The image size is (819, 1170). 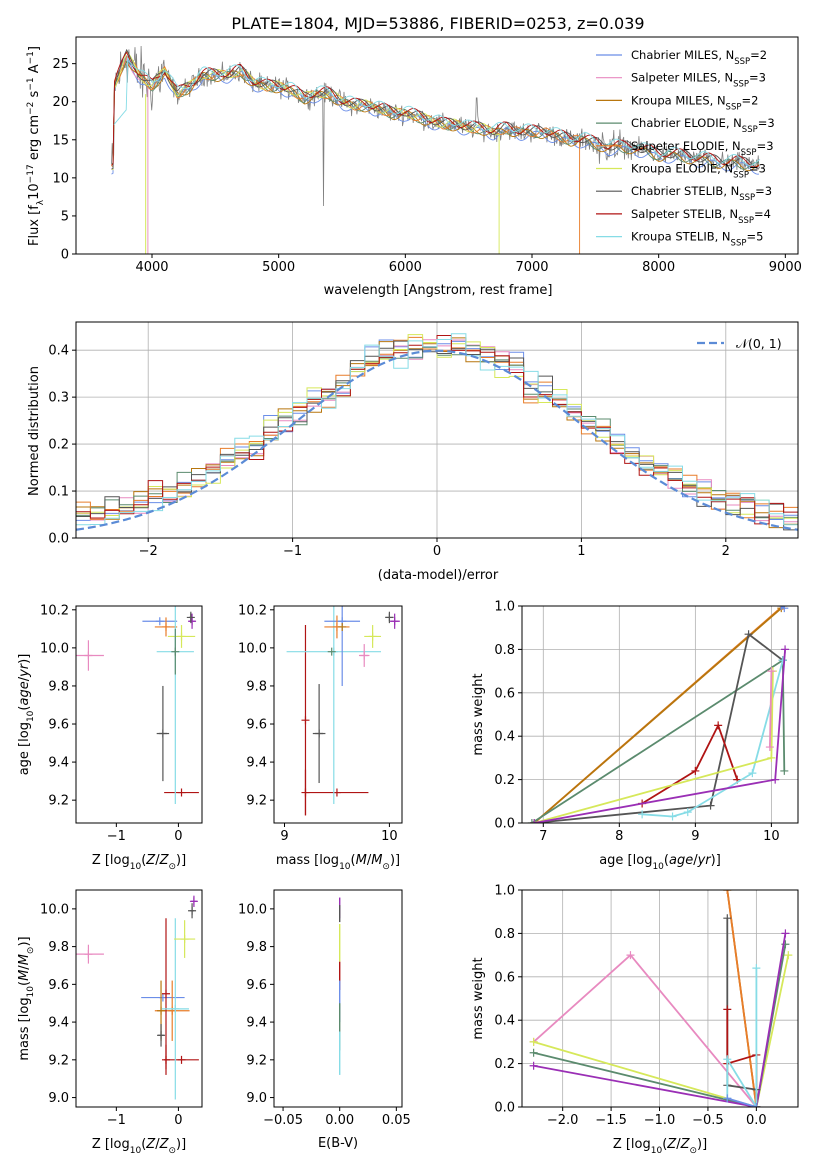 I want to click on y-tick-label: 9.8, so click(x=256, y=947).